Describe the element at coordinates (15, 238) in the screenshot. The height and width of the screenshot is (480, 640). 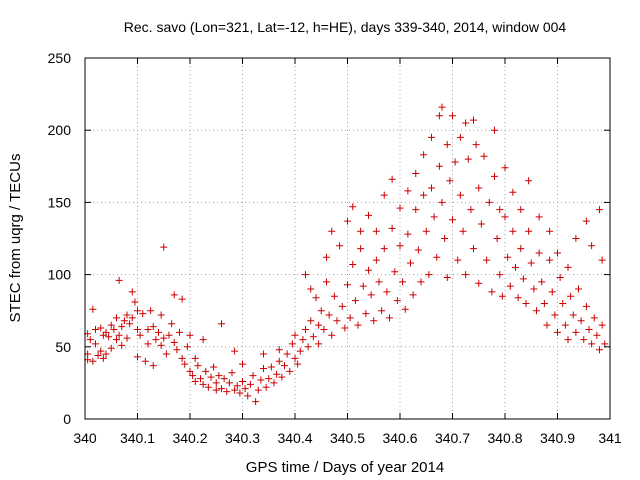
I see `y-axis-label: STEC from uqrg / TECUs` at that location.